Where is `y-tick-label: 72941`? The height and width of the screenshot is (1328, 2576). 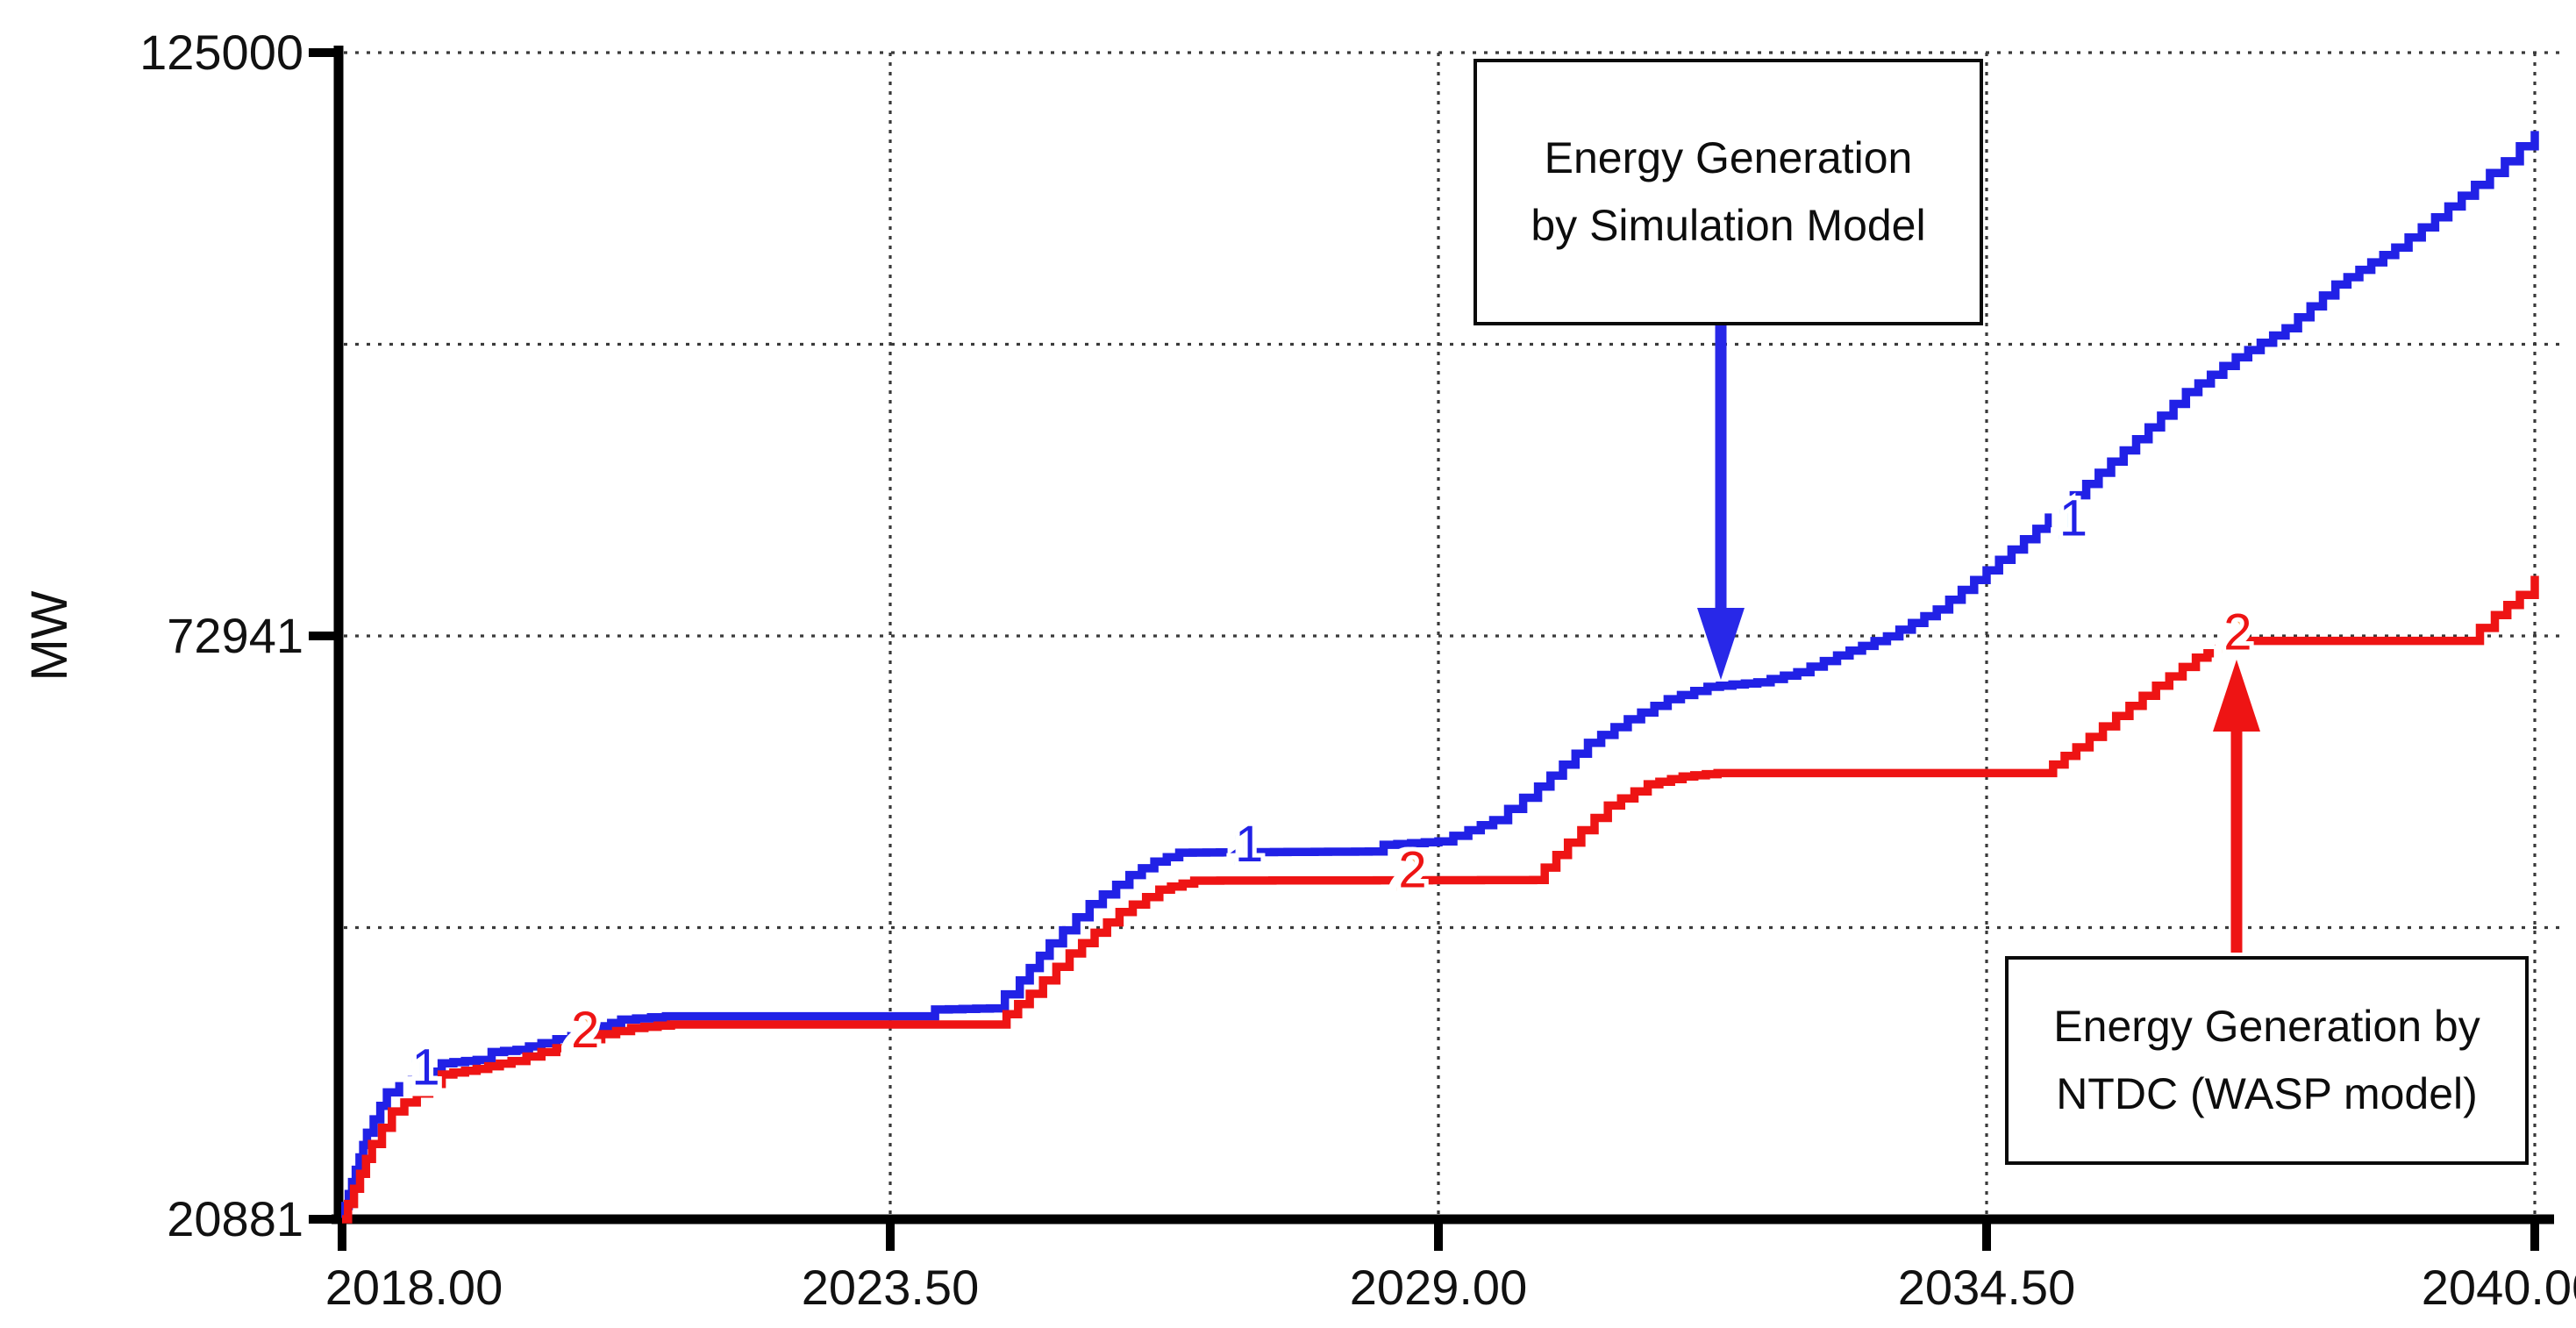 y-tick-label: 72941 is located at coordinates (235, 635).